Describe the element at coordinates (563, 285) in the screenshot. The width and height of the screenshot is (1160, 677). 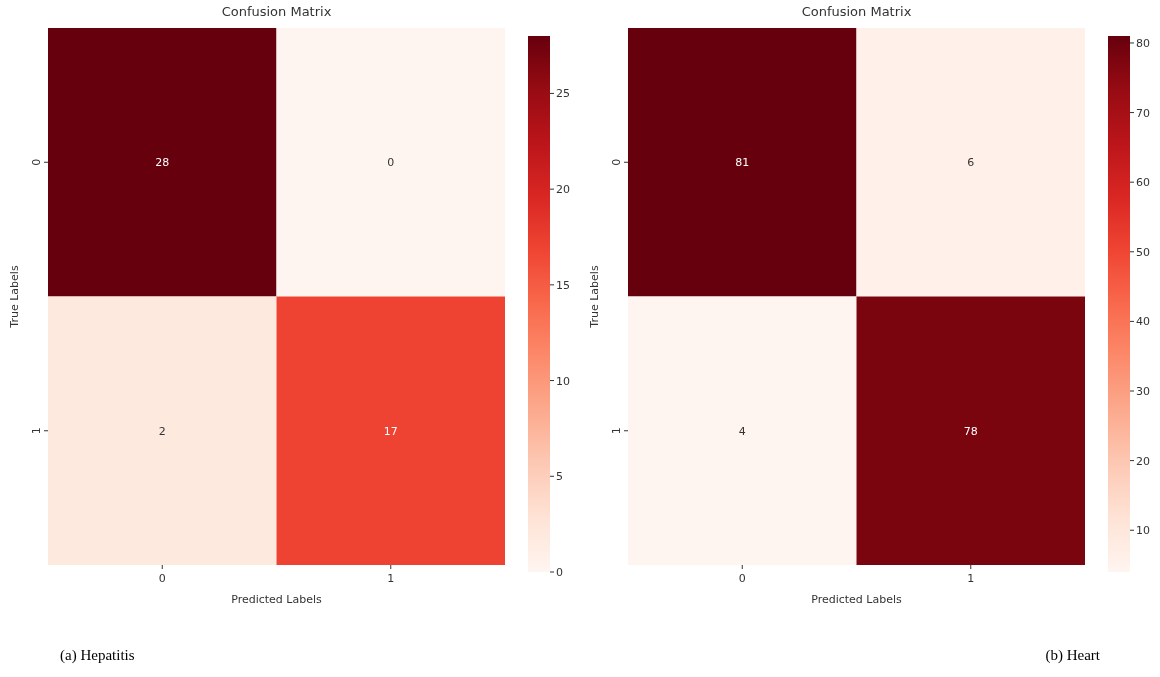
I see `color-bar-label: 15` at that location.